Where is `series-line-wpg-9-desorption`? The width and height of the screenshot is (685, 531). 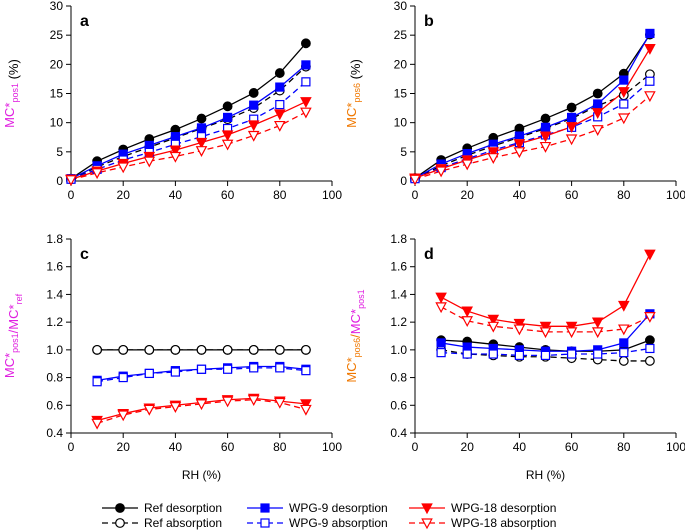 series-line-wpg-9-desorption is located at coordinates (188, 122).